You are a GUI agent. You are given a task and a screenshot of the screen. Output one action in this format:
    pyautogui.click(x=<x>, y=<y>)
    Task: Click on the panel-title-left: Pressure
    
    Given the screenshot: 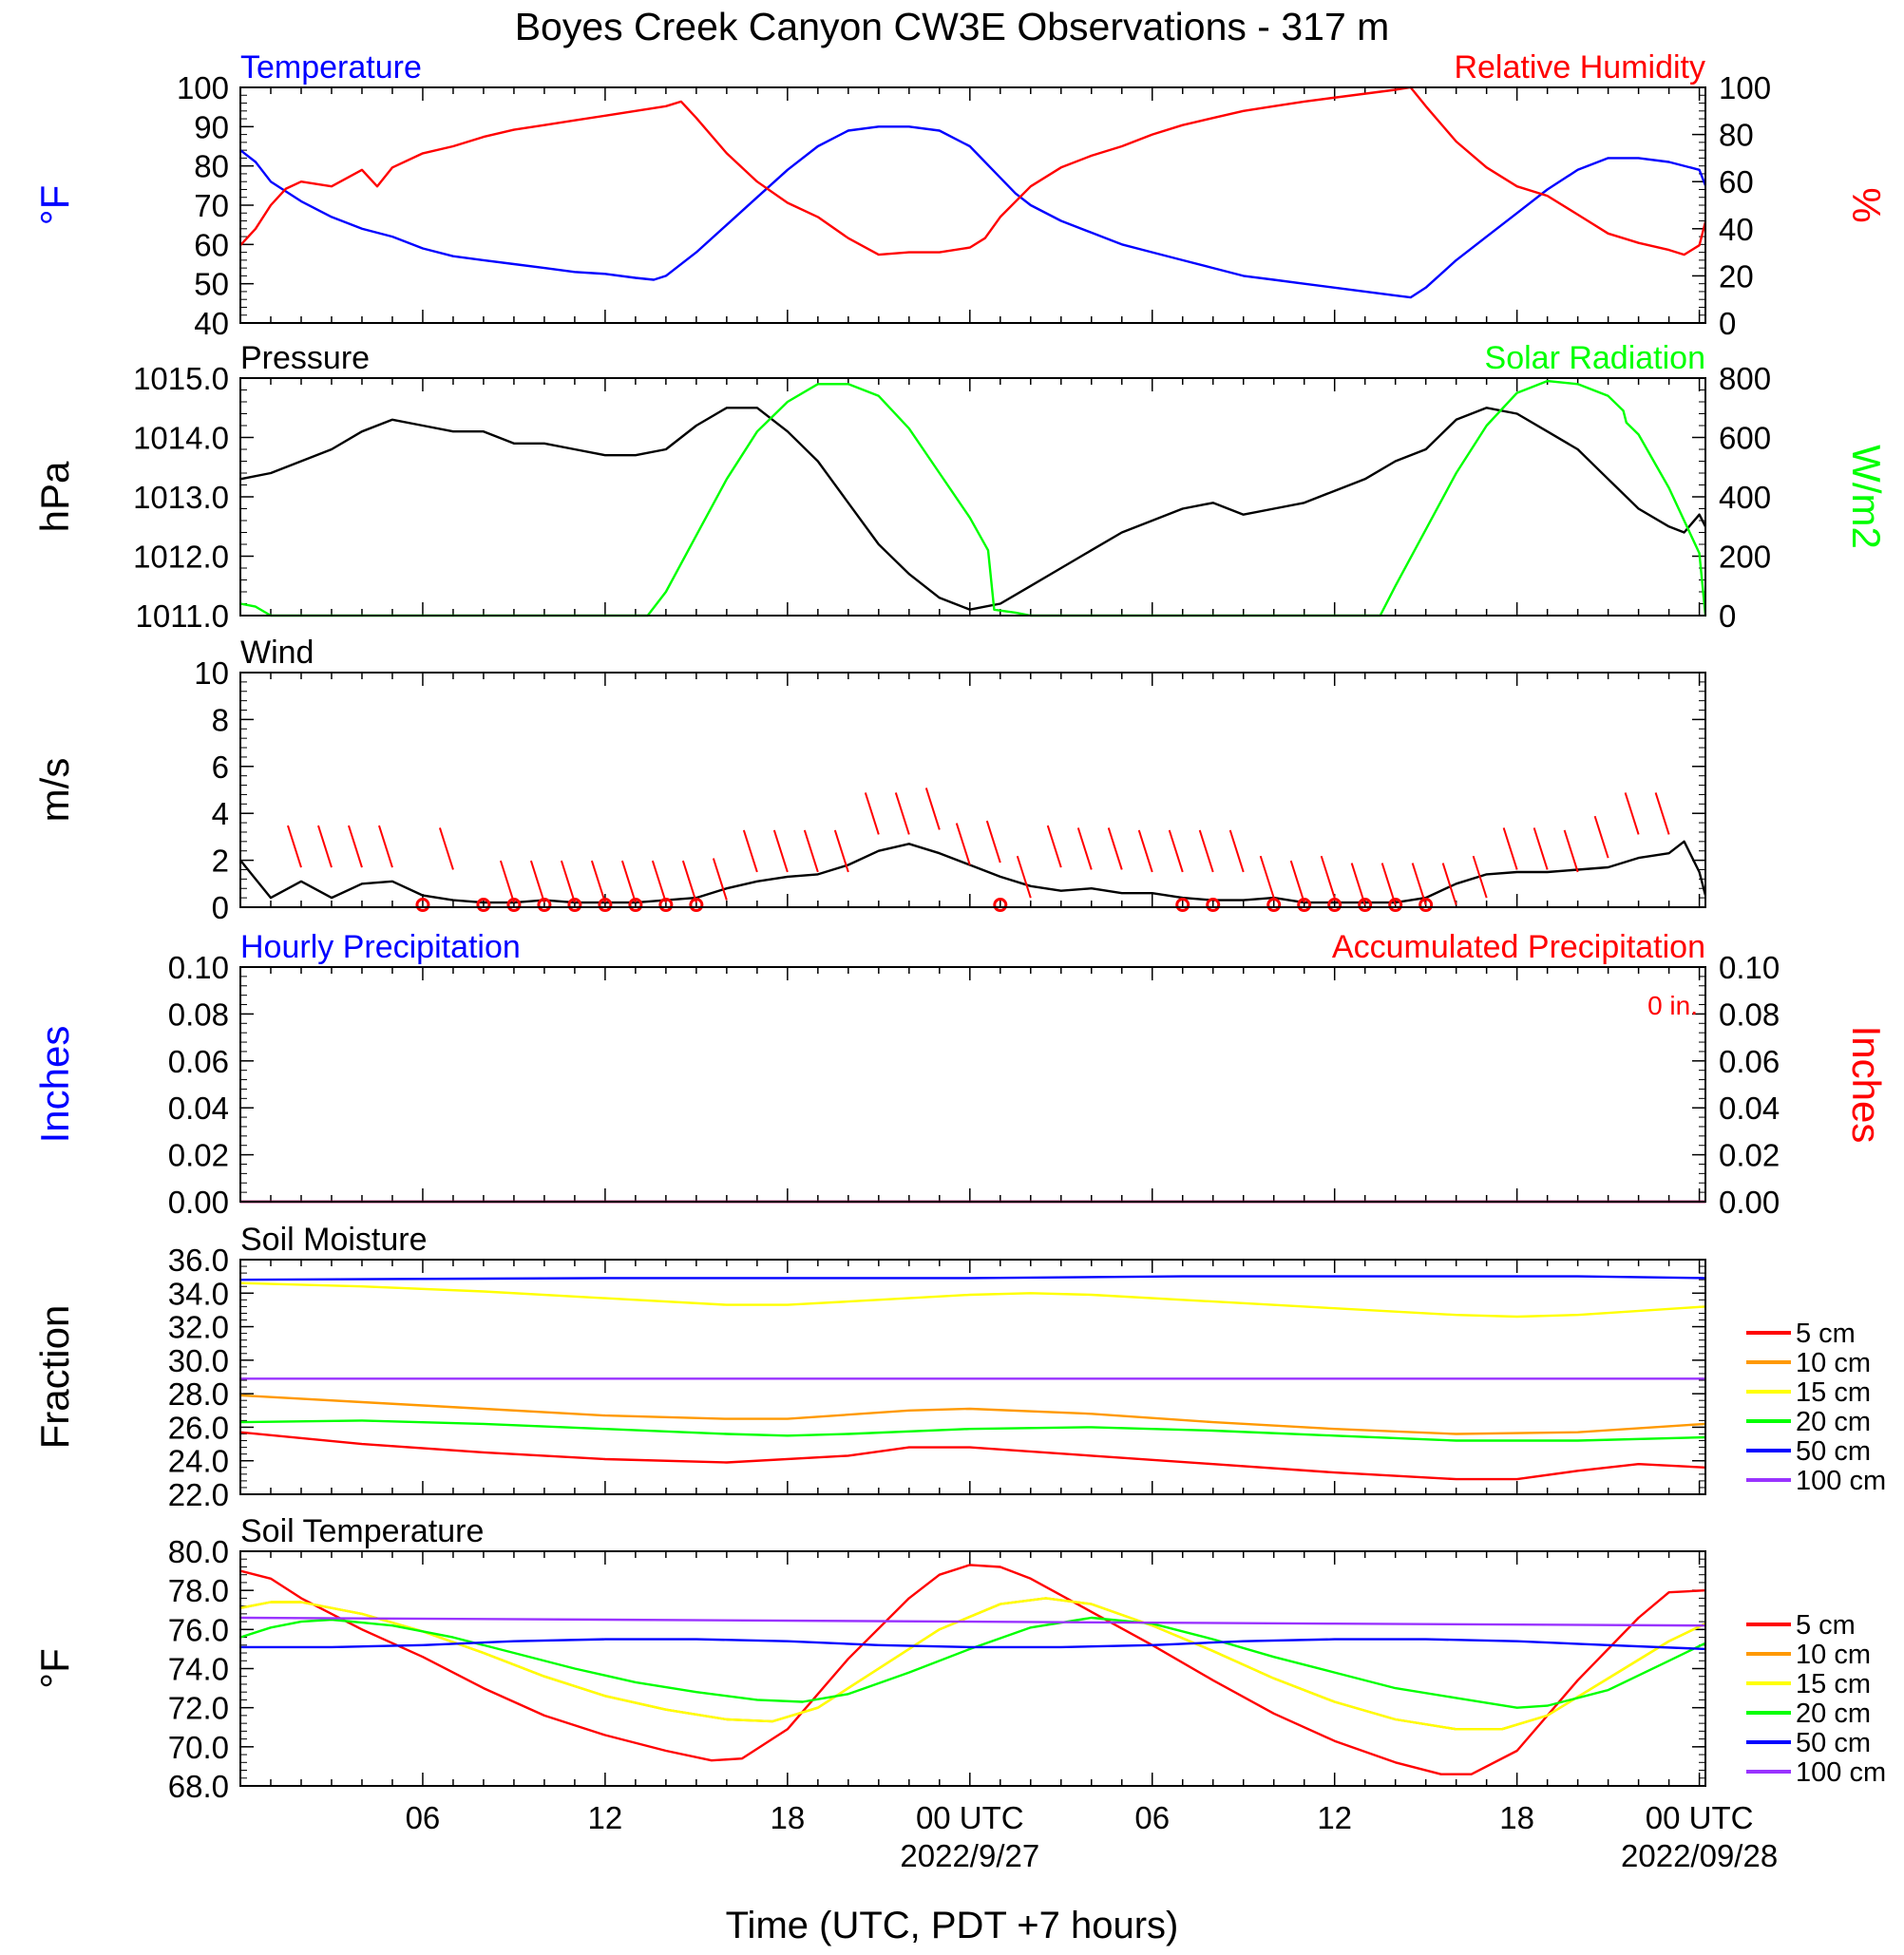 What is the action you would take?
    pyautogui.click(x=305, y=358)
    